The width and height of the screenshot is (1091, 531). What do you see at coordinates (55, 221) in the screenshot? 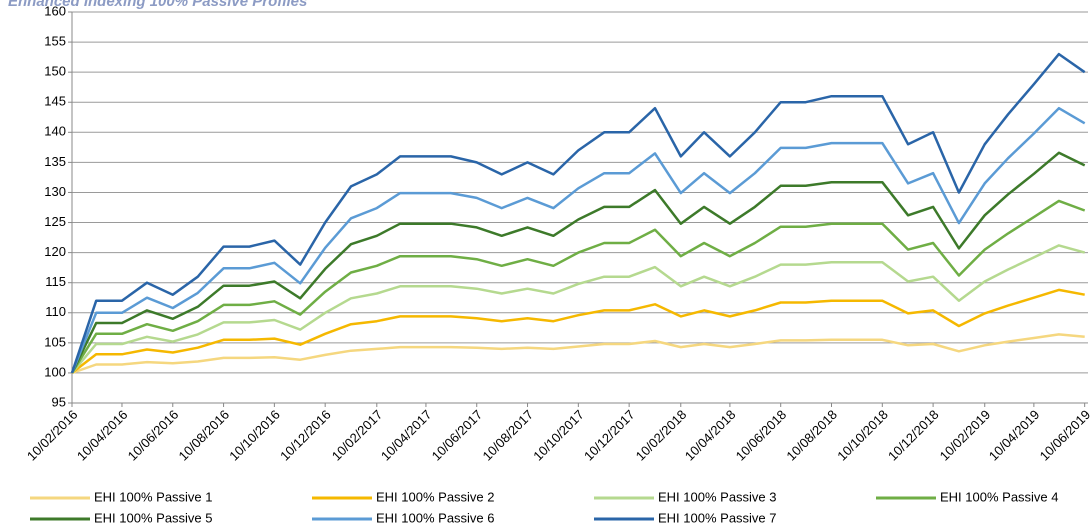
I see `y-tick-label: 125` at bounding box center [55, 221].